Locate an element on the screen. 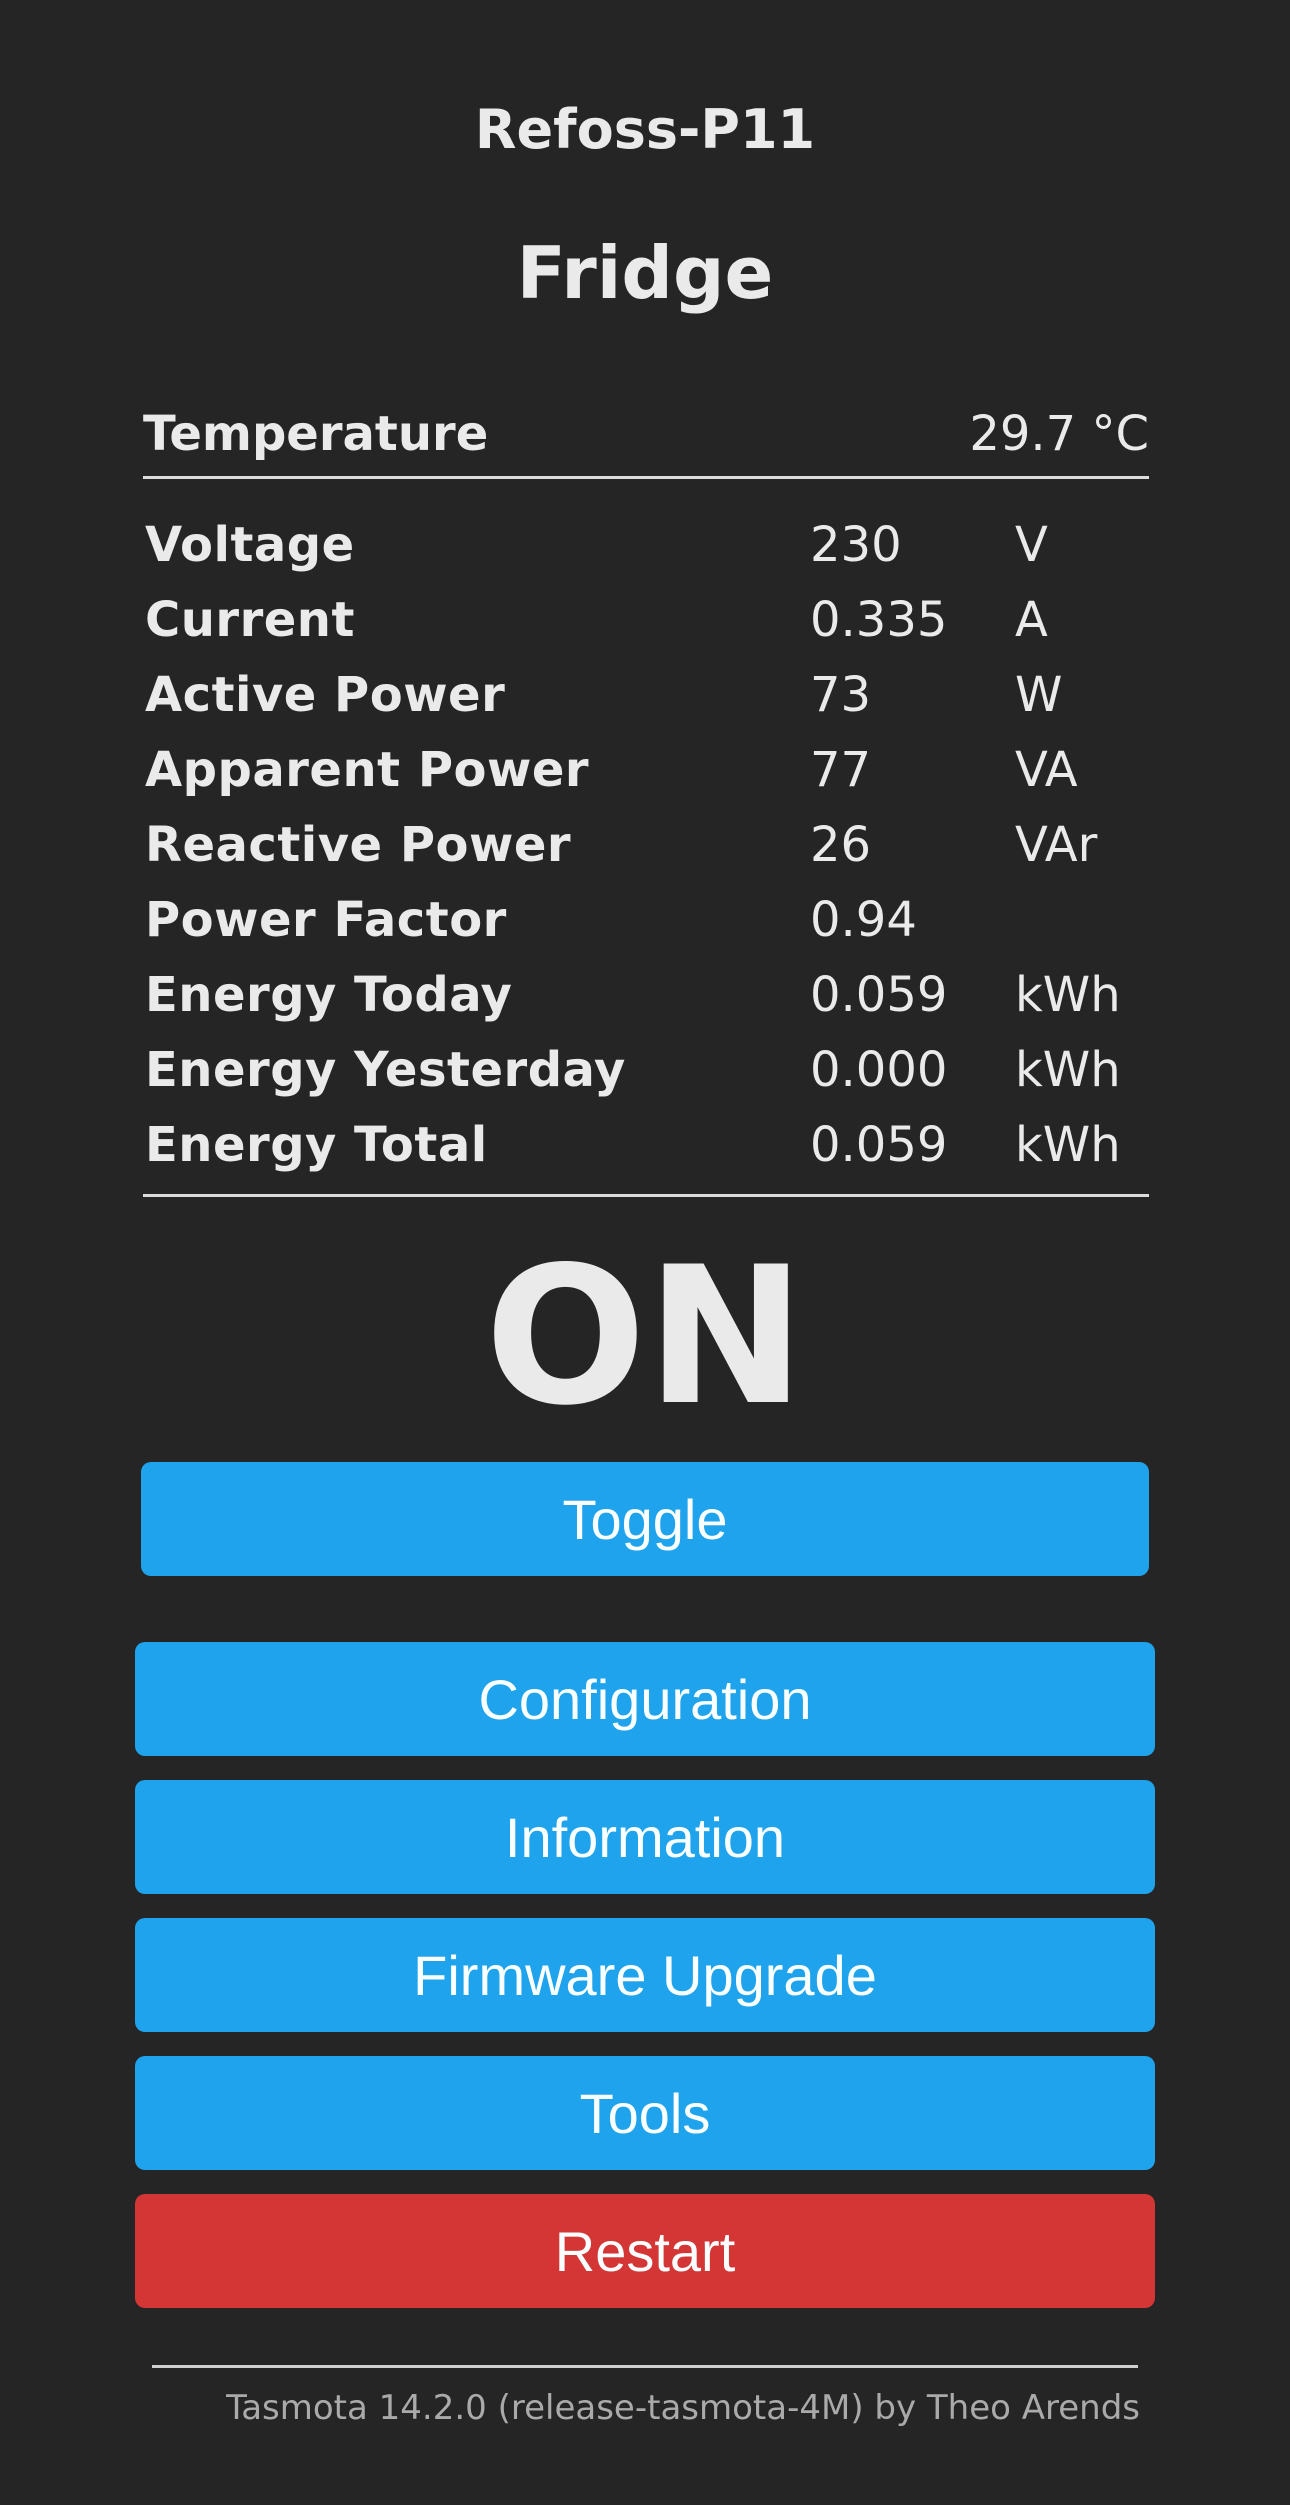 This screenshot has width=1290, height=2505. row-value: 77 is located at coordinates (841, 770).